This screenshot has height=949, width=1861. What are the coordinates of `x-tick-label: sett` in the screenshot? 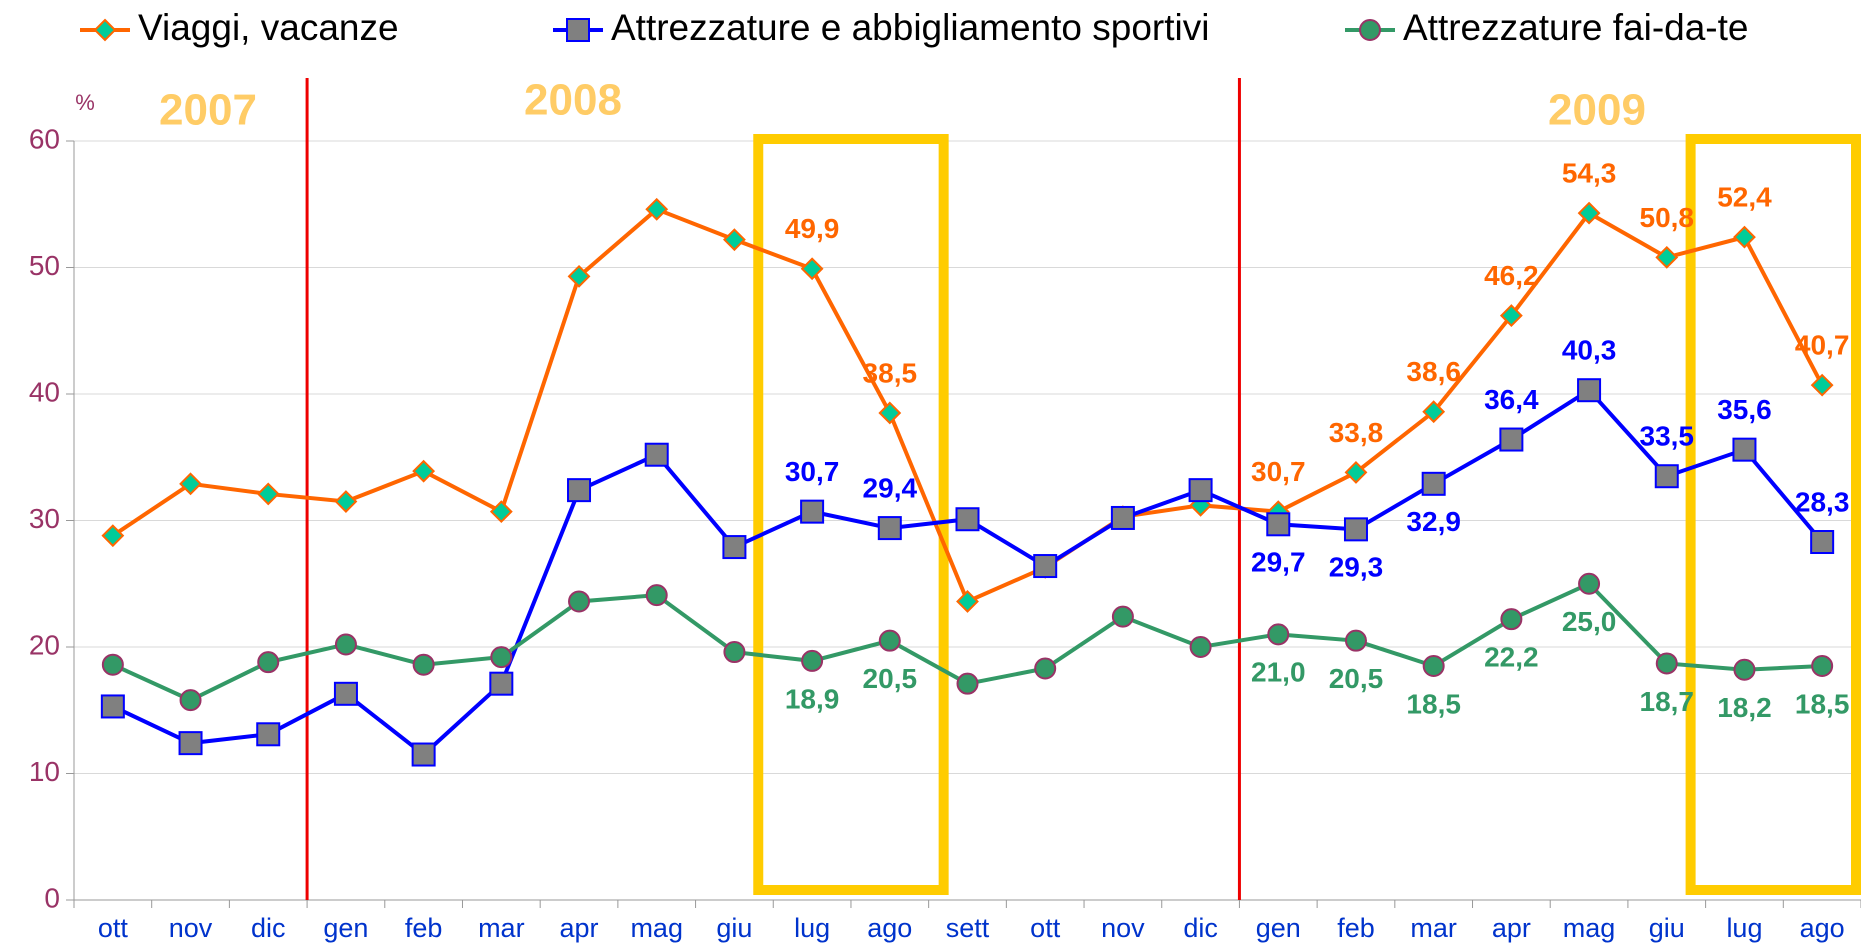 It's located at (968, 928).